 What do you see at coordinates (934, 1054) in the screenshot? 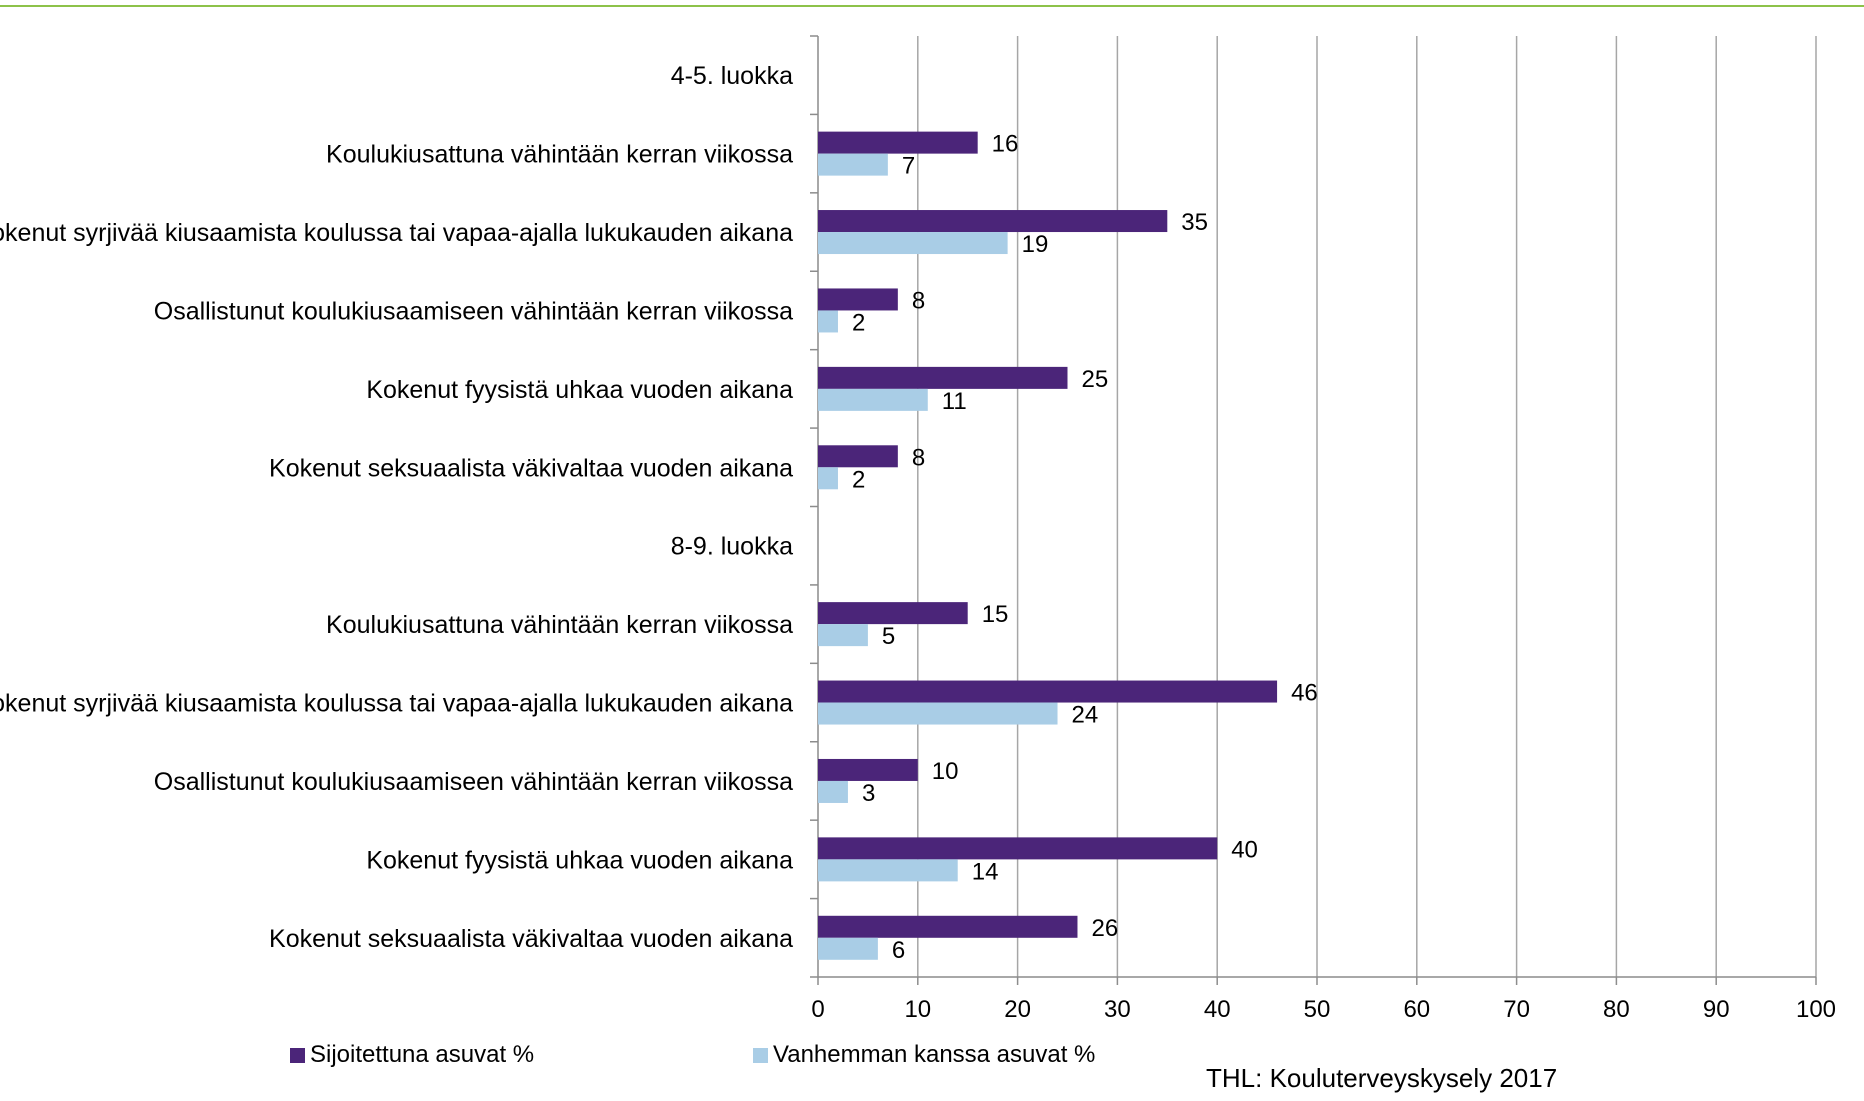
I see `legend-label-vanhemman: Vanhemman kanssa asuvat %` at bounding box center [934, 1054].